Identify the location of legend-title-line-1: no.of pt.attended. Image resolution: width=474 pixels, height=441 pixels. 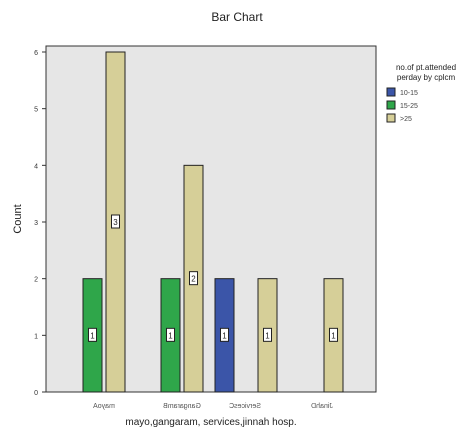
(426, 67).